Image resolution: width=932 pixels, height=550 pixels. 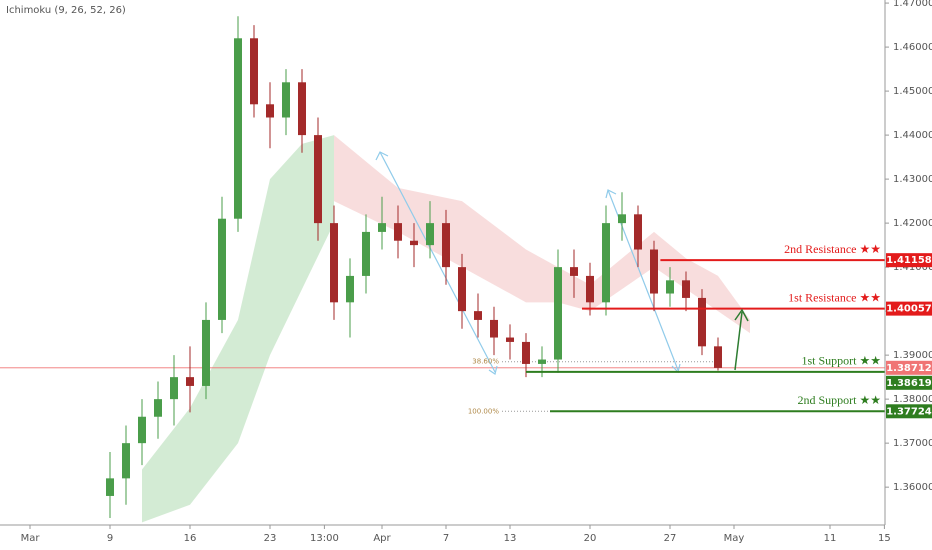 I want to click on x-tick-label: 11, so click(x=830, y=538).